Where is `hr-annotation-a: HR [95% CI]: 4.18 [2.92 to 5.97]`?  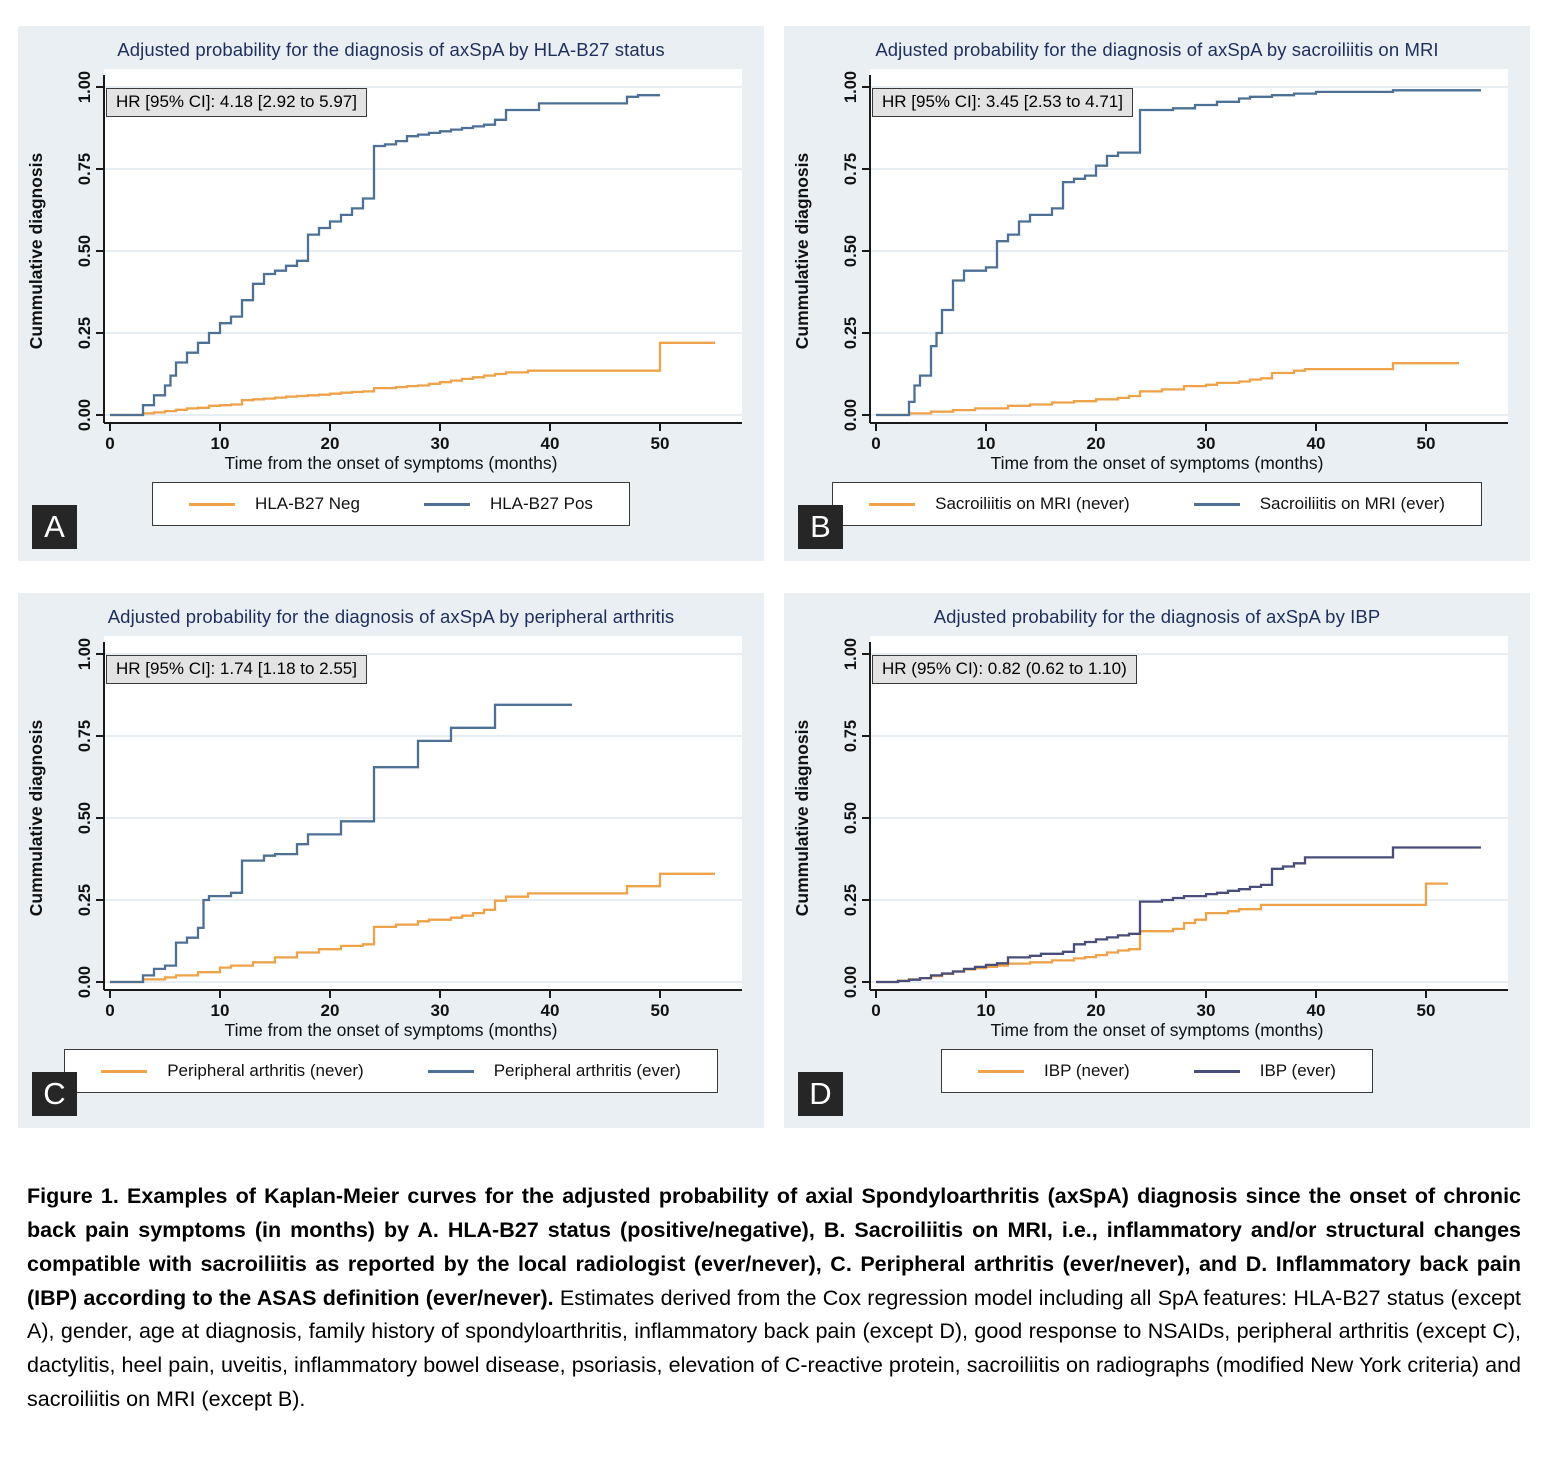
hr-annotation-a: HR [95% CI]: 4.18 [2.92 to 5.97] is located at coordinates (236, 102).